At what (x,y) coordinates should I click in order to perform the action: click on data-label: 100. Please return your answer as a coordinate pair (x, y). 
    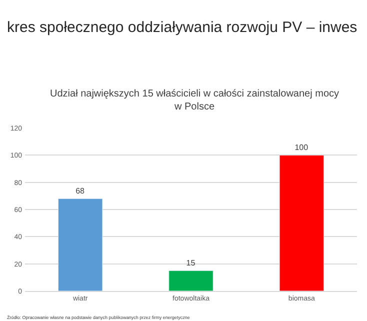
    Looking at the image, I should click on (301, 147).